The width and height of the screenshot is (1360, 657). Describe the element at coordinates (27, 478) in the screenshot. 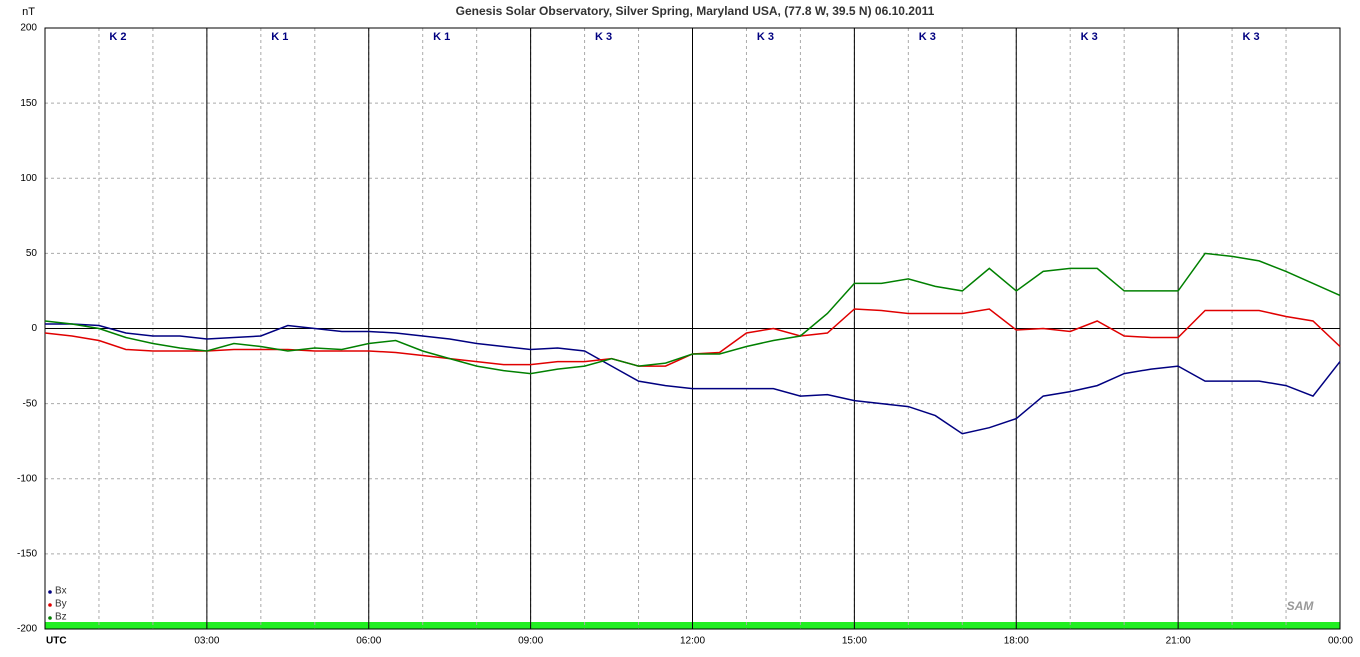

I see `y-tick-label: -100` at that location.